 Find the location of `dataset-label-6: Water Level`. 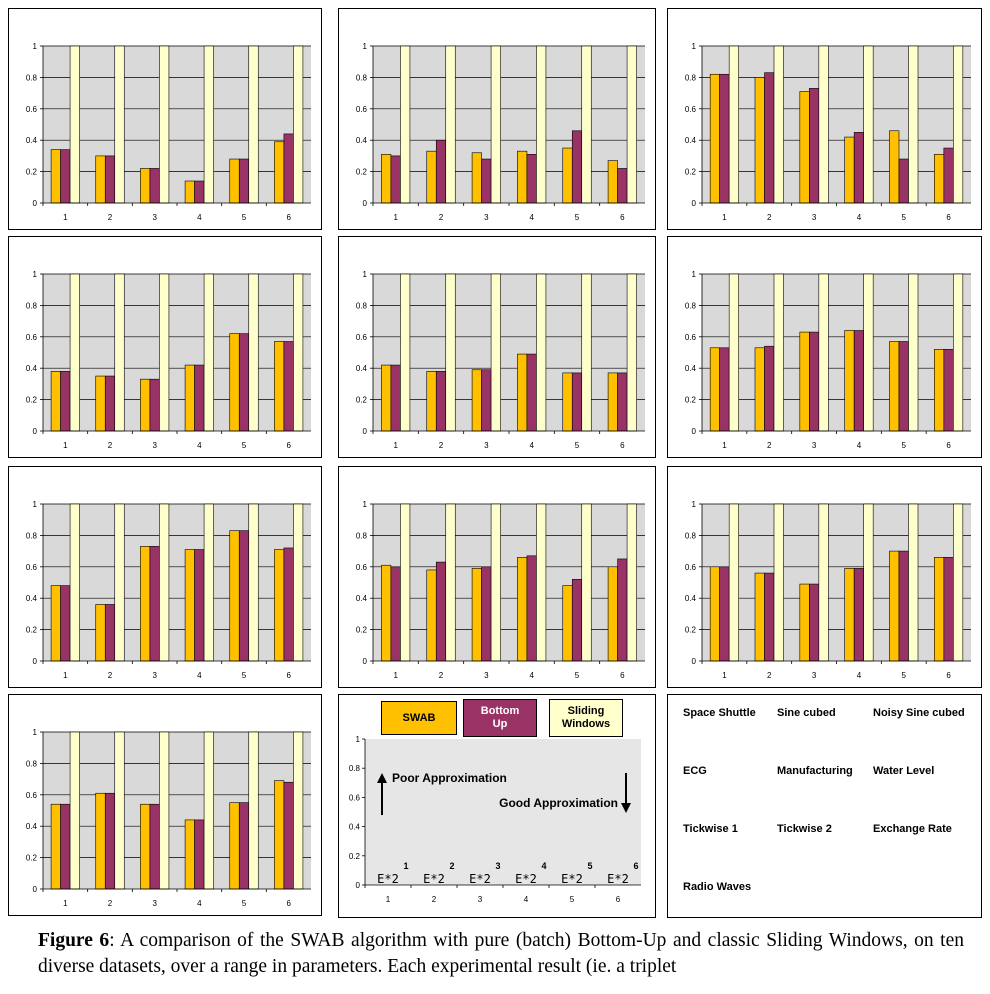

dataset-label-6: Water Level is located at coordinates (904, 771).